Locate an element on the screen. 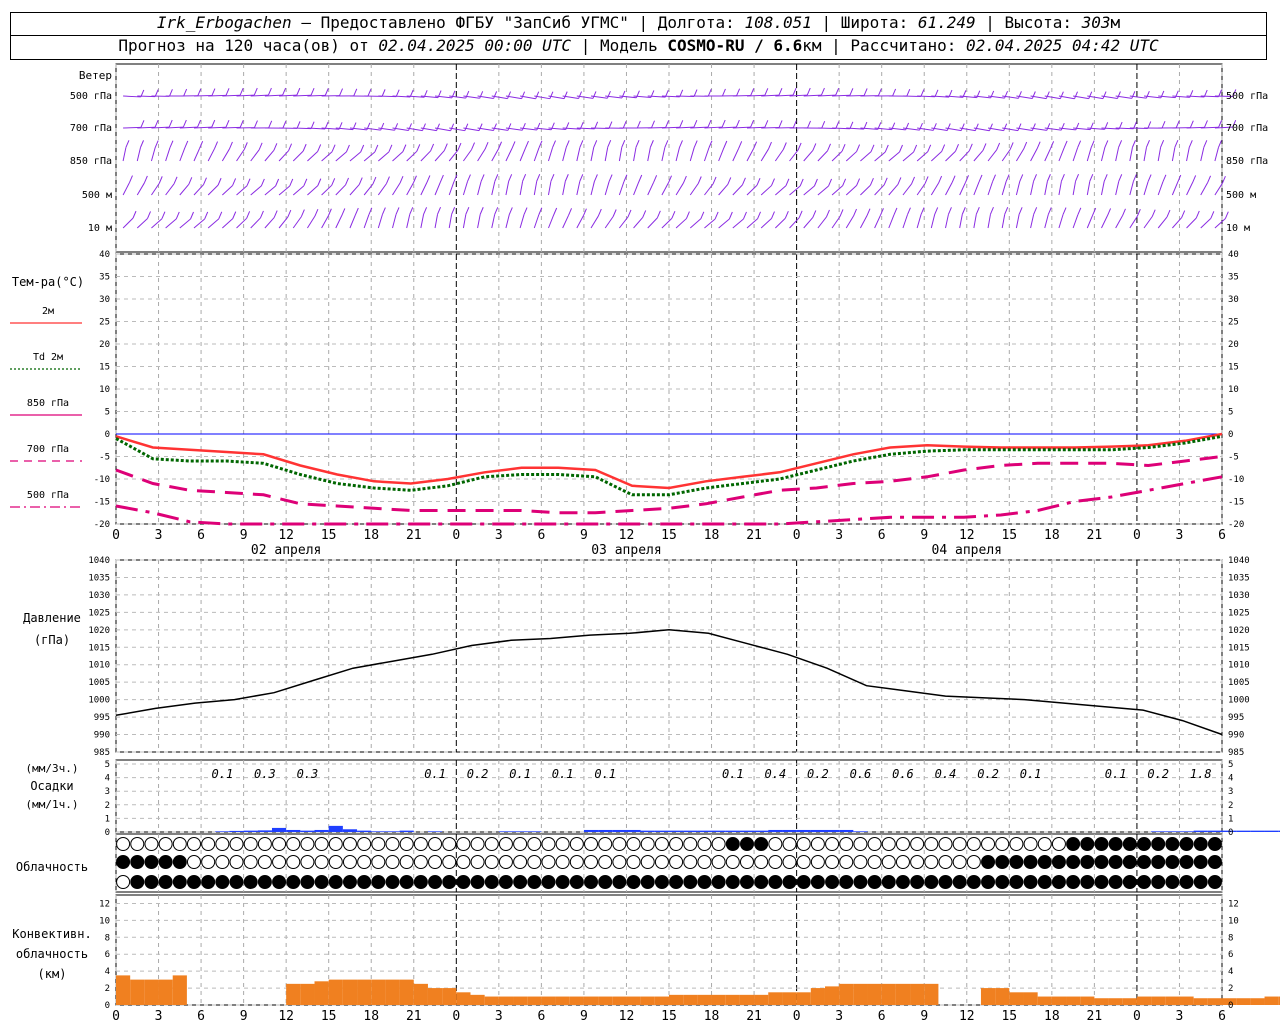 The image size is (1280, 1024). pressure-ytick-left: 1030 is located at coordinates (99, 596).